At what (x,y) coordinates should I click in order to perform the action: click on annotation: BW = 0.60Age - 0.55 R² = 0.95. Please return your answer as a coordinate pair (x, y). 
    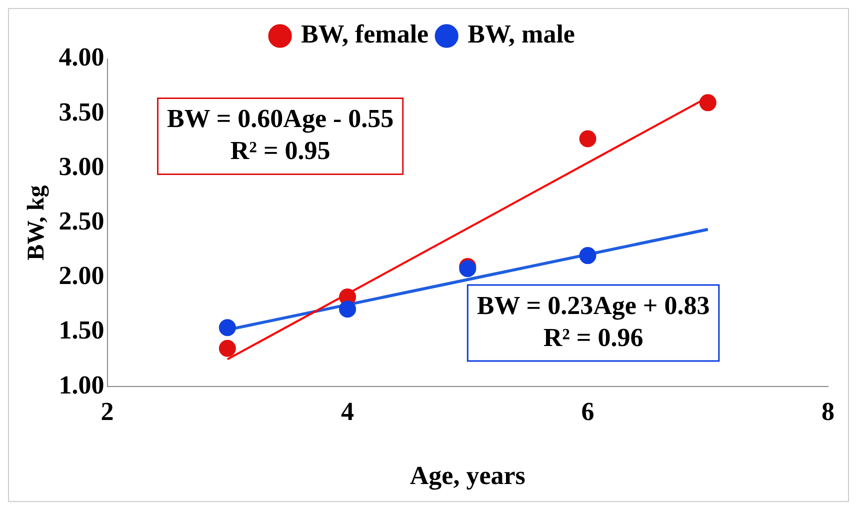
    Looking at the image, I should click on (280, 135).